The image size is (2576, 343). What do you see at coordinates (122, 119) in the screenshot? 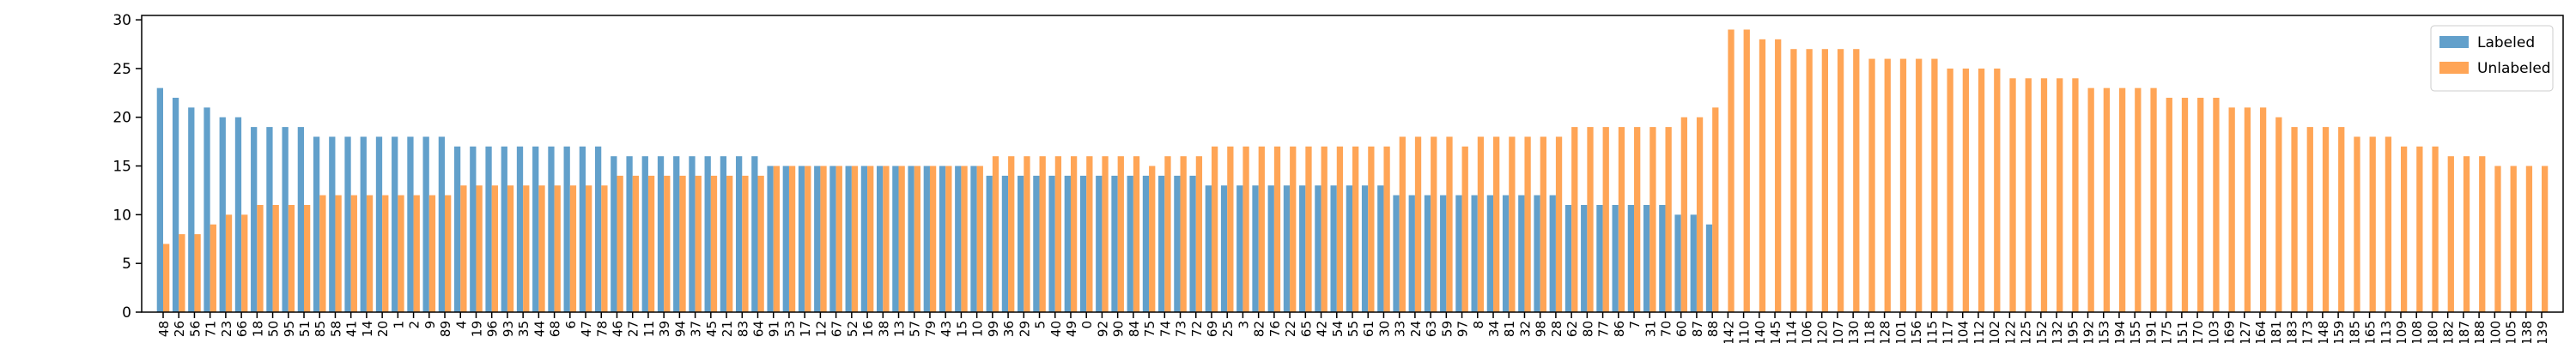
I see `y-tick-label: 20` at bounding box center [122, 119].